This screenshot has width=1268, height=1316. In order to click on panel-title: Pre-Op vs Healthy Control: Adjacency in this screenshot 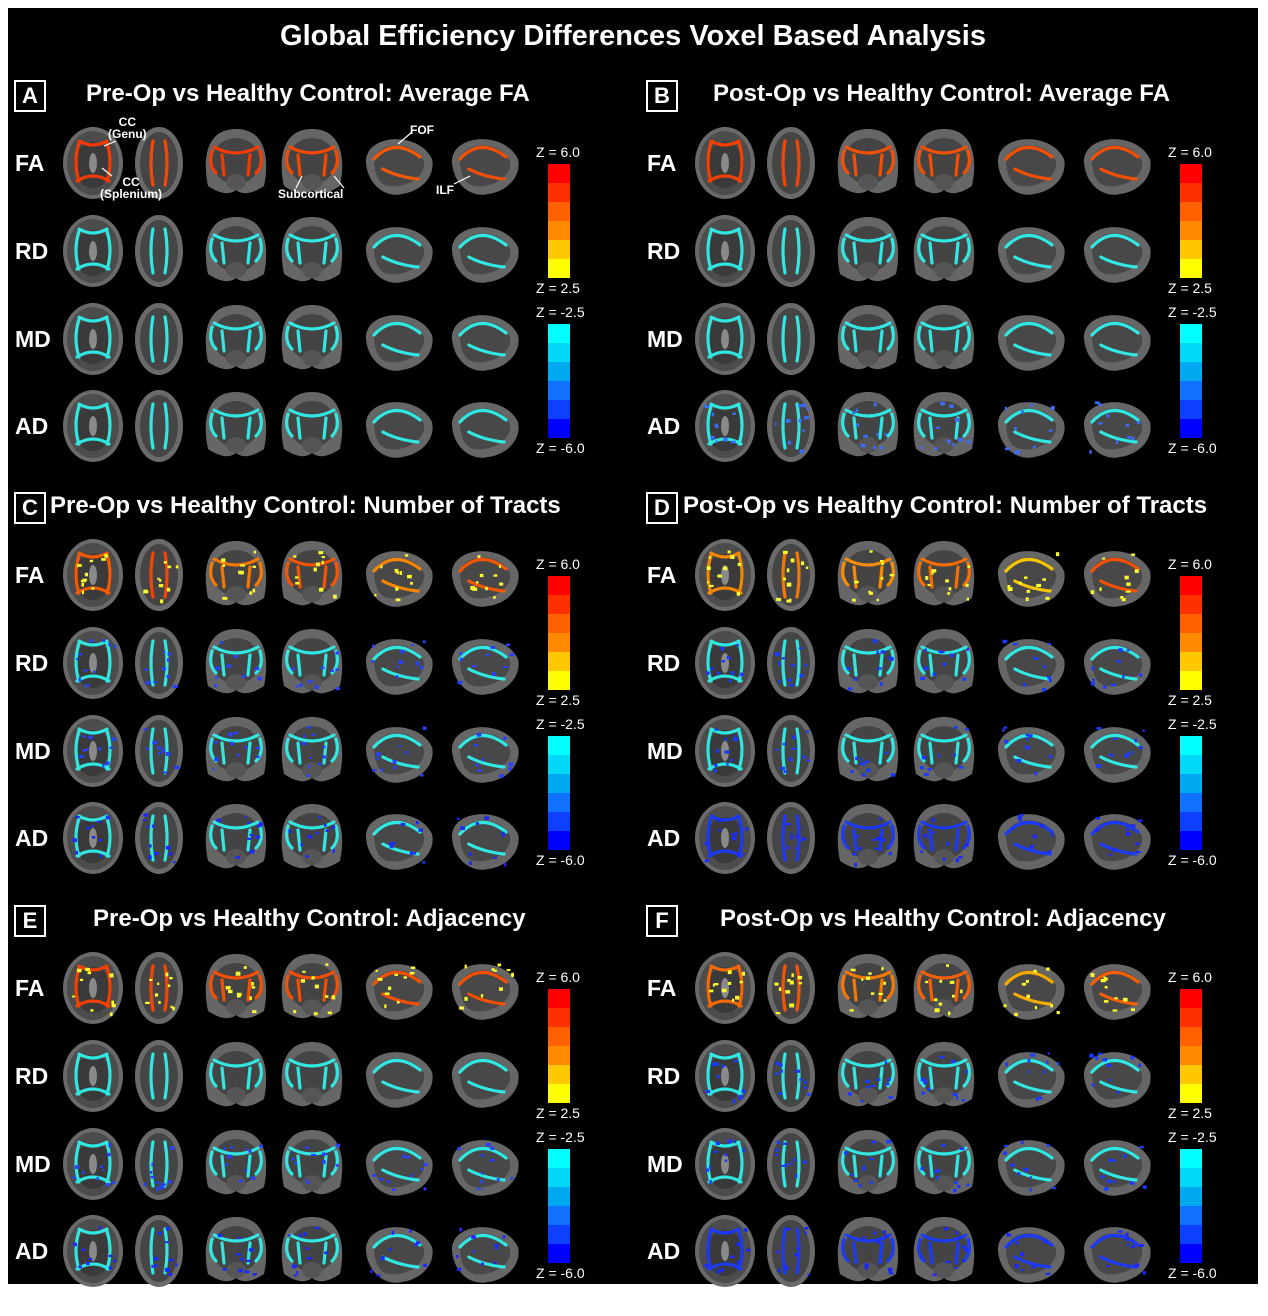, I will do `click(309, 918)`.